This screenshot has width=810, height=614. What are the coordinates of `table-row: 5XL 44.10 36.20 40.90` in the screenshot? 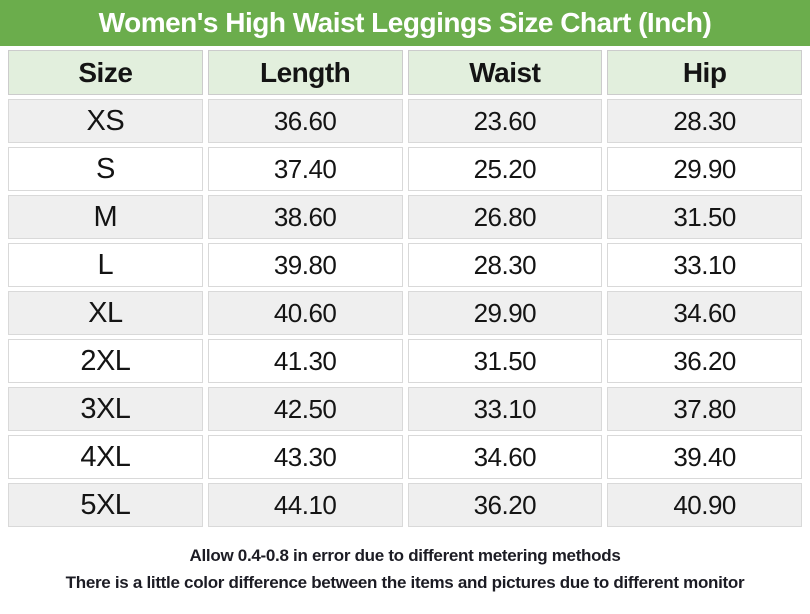 It's located at (405, 505).